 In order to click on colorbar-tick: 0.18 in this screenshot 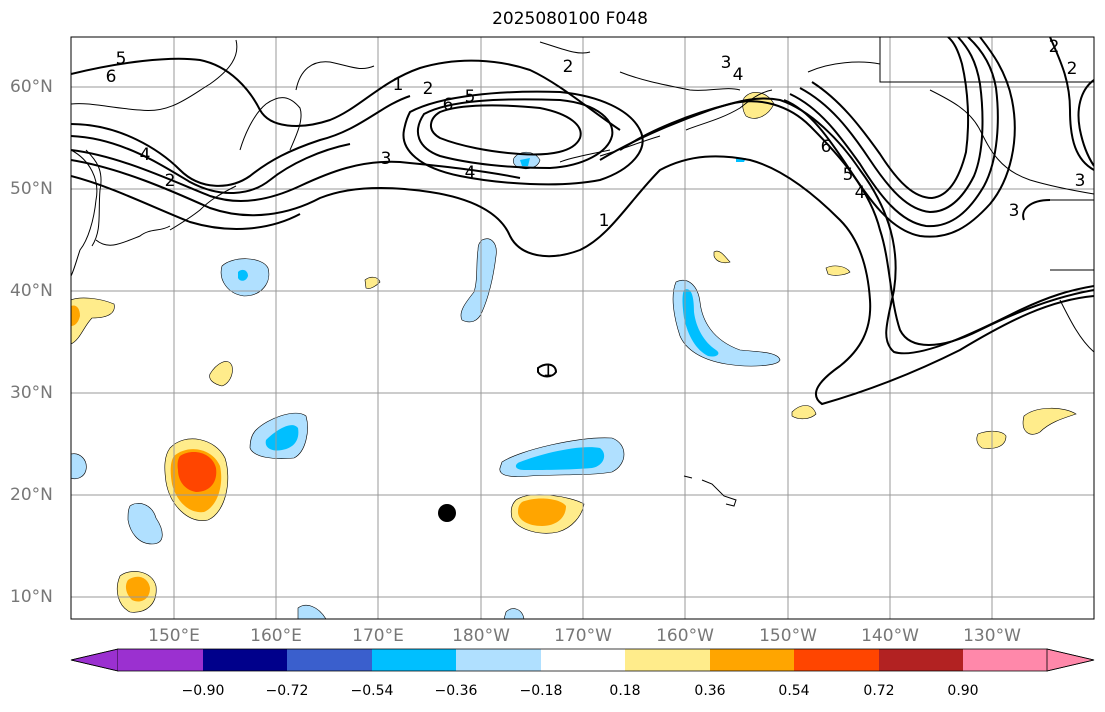, I will do `click(625, 691)`.